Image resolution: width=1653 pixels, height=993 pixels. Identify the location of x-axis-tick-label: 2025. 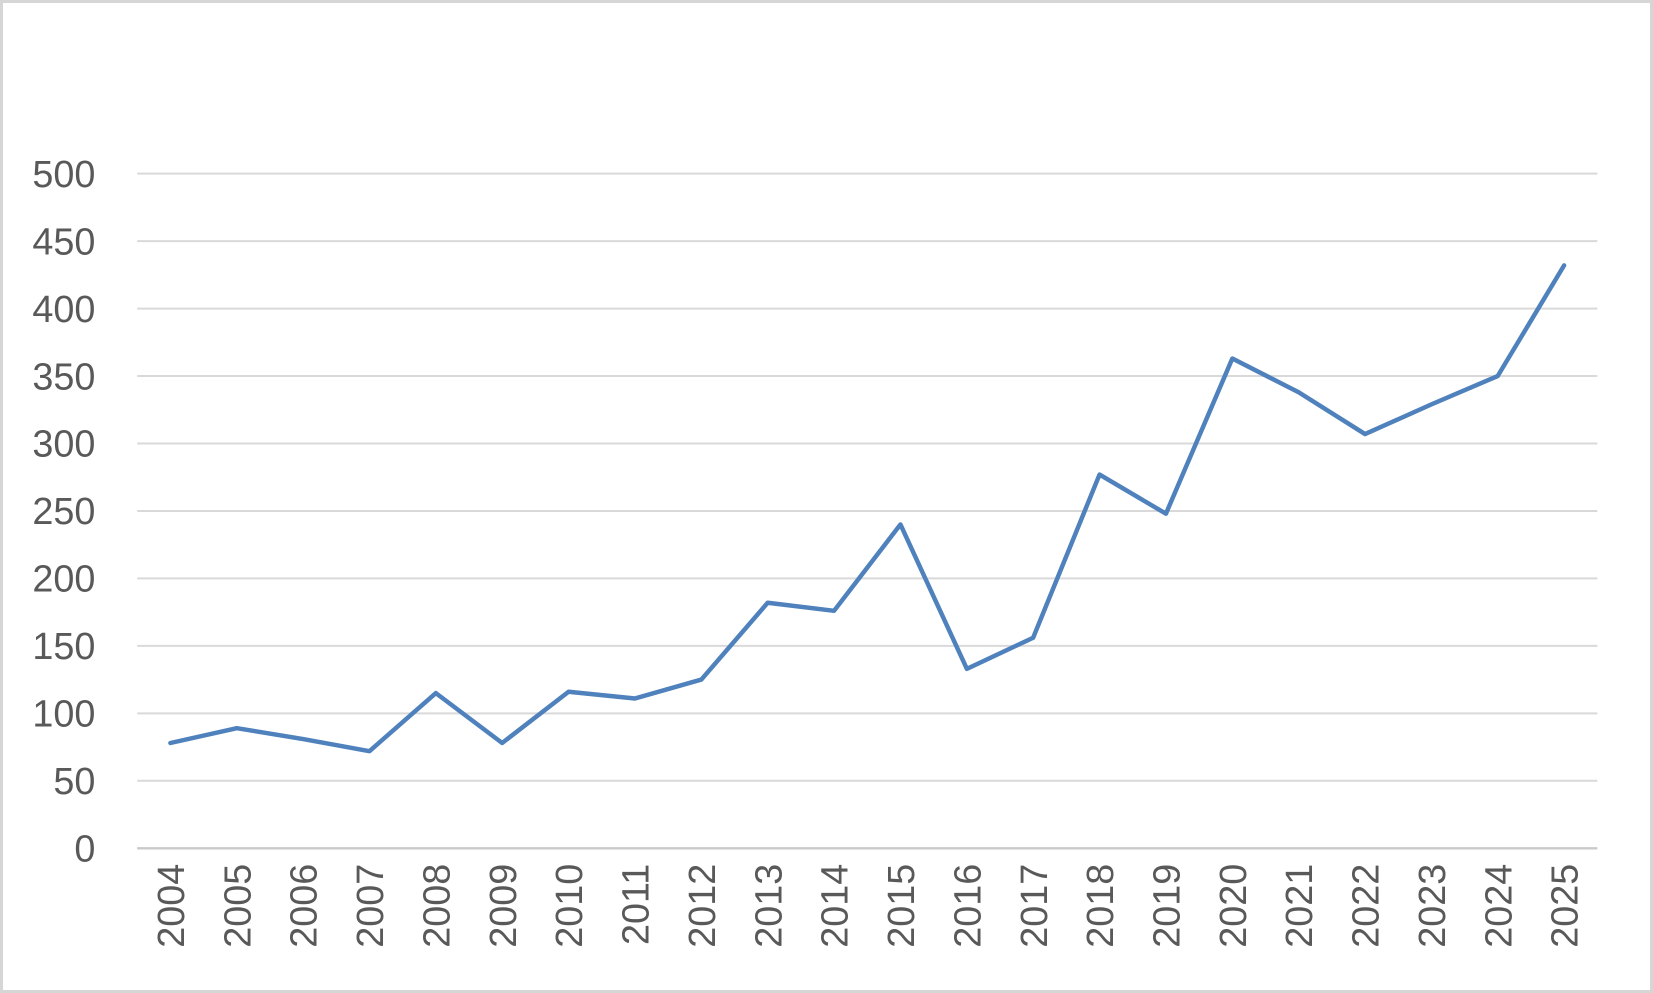
(1566, 906).